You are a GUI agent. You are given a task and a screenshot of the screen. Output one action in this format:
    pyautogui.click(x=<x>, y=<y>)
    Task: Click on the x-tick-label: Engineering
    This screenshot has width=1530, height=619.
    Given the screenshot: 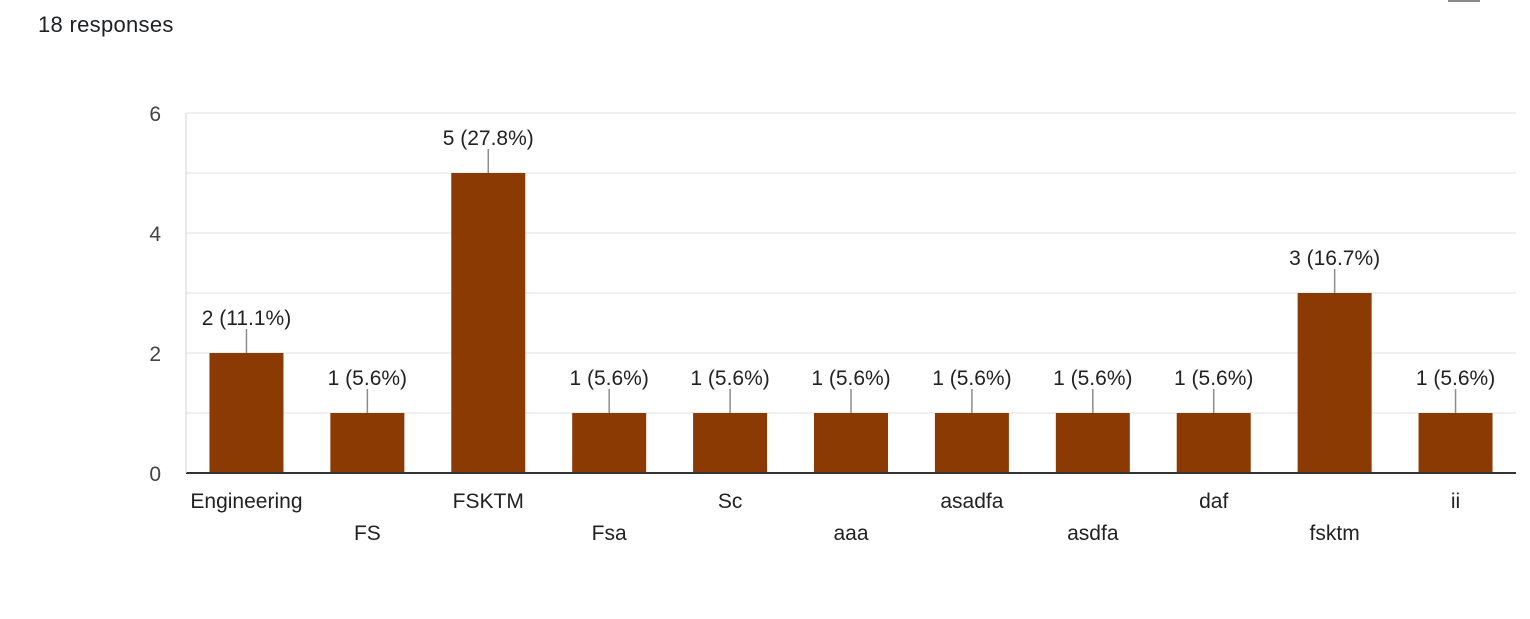 What is the action you would take?
    pyautogui.click(x=246, y=501)
    